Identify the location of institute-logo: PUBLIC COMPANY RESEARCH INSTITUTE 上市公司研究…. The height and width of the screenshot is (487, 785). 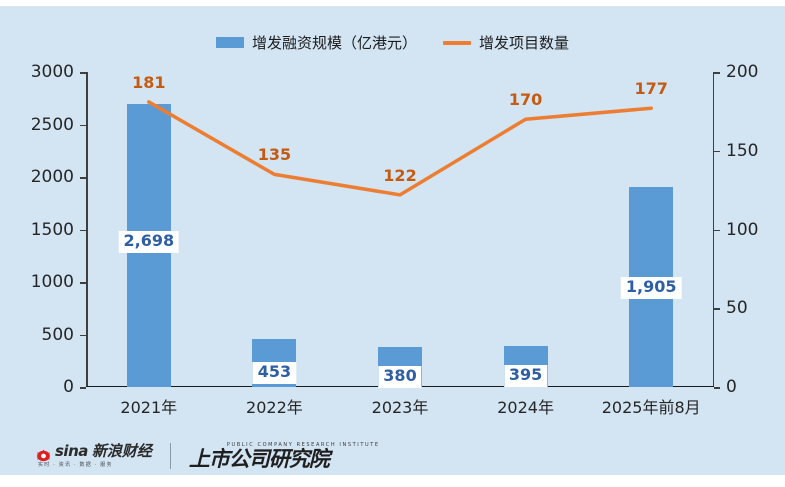
(284, 456).